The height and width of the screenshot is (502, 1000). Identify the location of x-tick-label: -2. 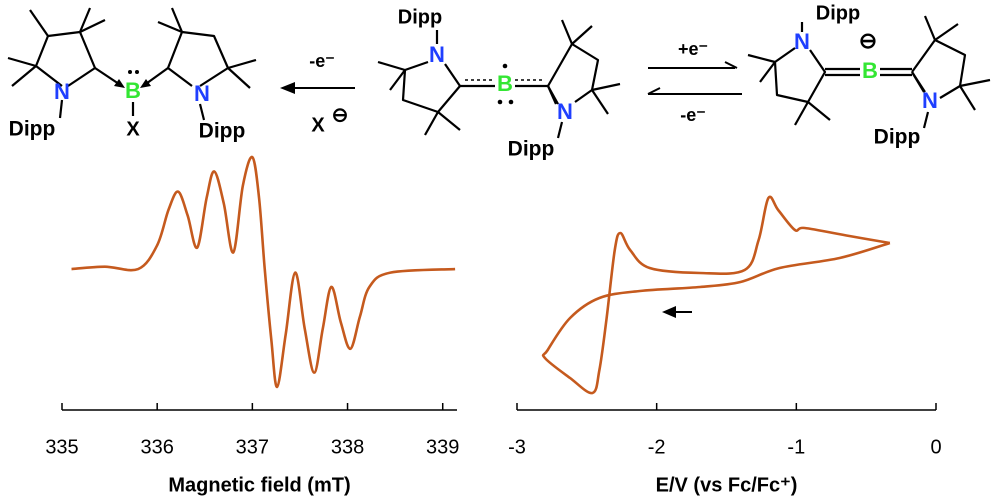
(657, 447).